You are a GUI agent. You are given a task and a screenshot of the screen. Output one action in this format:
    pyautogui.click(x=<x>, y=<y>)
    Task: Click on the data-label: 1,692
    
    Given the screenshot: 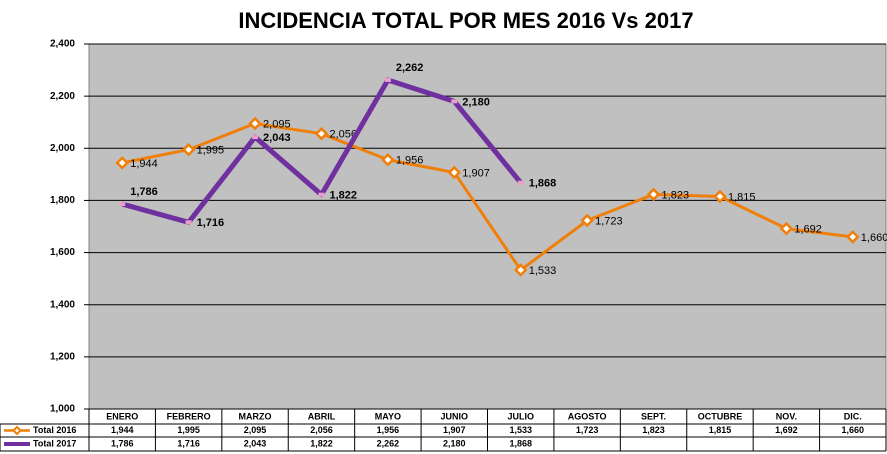 What is the action you would take?
    pyautogui.click(x=808, y=229)
    